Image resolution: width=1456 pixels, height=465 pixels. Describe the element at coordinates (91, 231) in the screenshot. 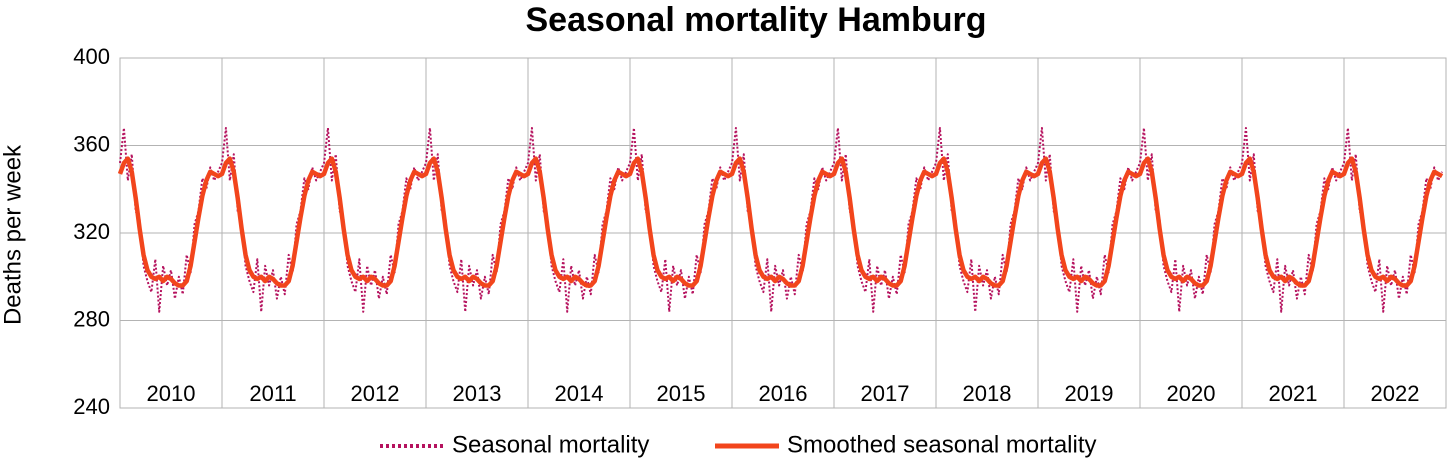

I see `y-tick-label: 320` at that location.